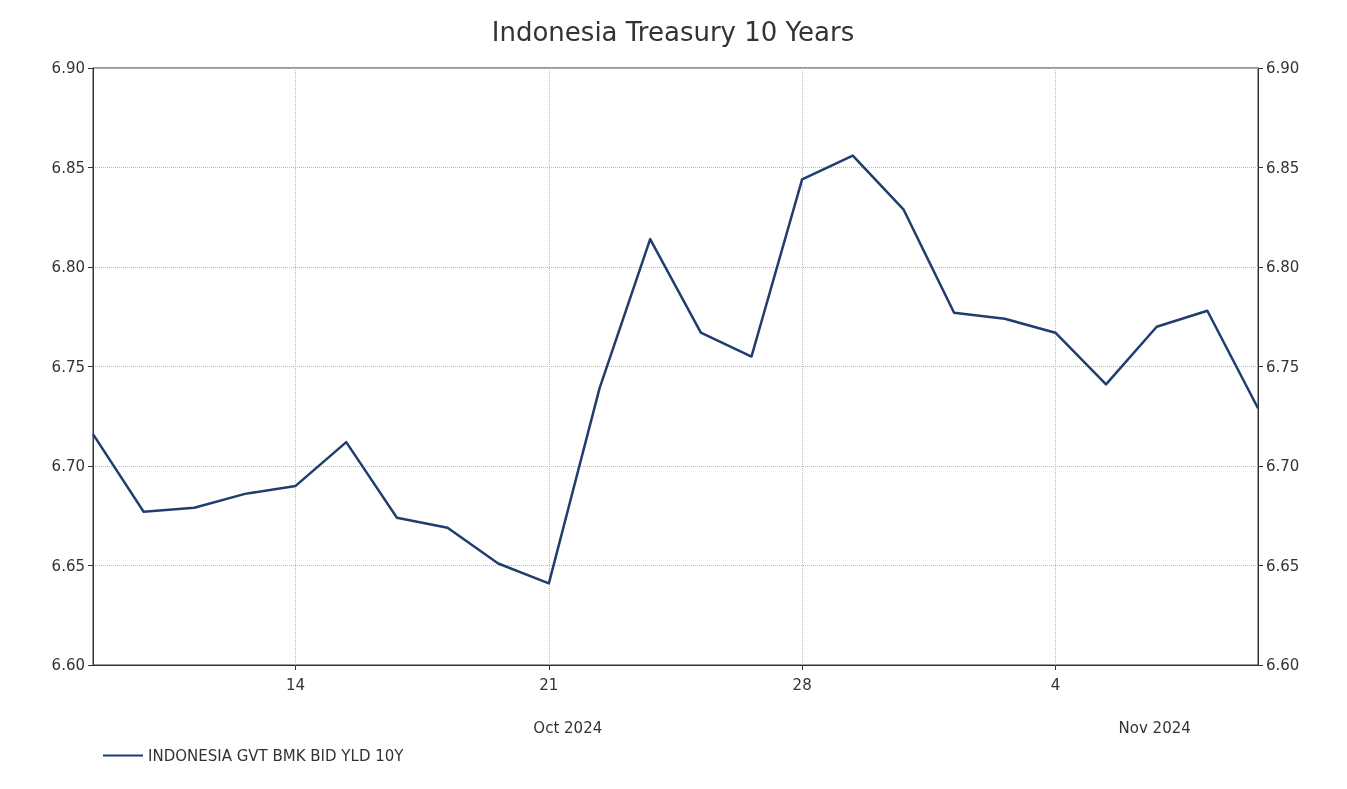 This screenshot has width=1347, height=789. What do you see at coordinates (68, 466) in the screenshot?
I see `y-tick-label: 6.70` at bounding box center [68, 466].